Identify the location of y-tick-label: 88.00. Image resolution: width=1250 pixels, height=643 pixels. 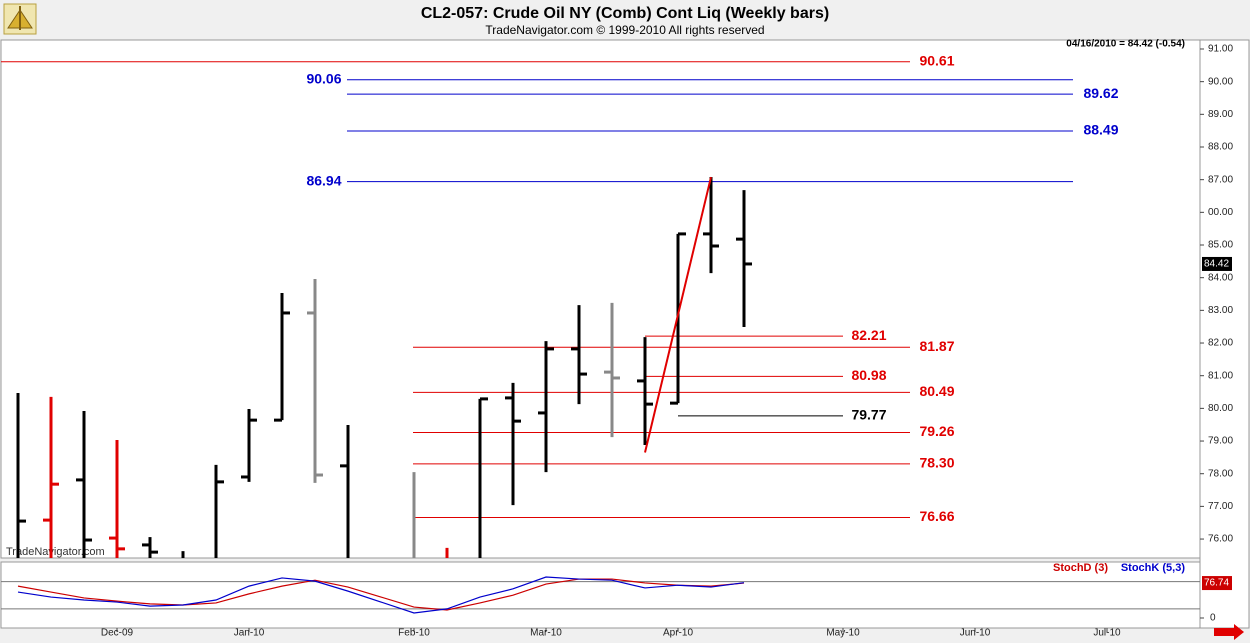
(1220, 147).